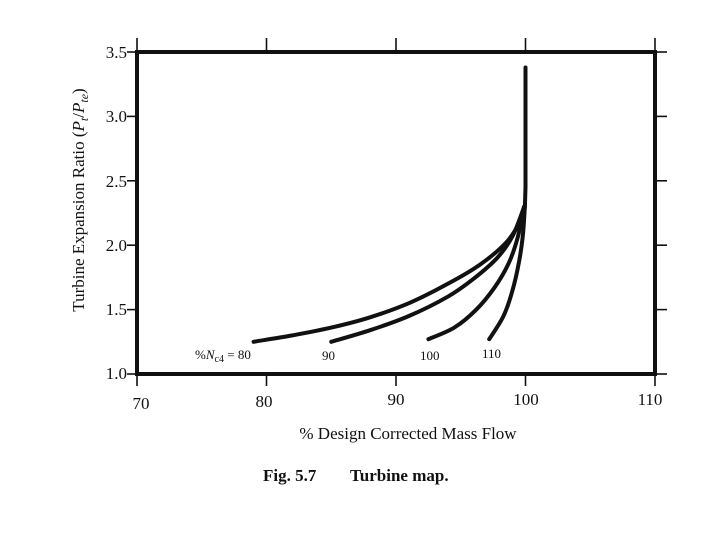  I want to click on x-tick-label: 100, so click(526, 399).